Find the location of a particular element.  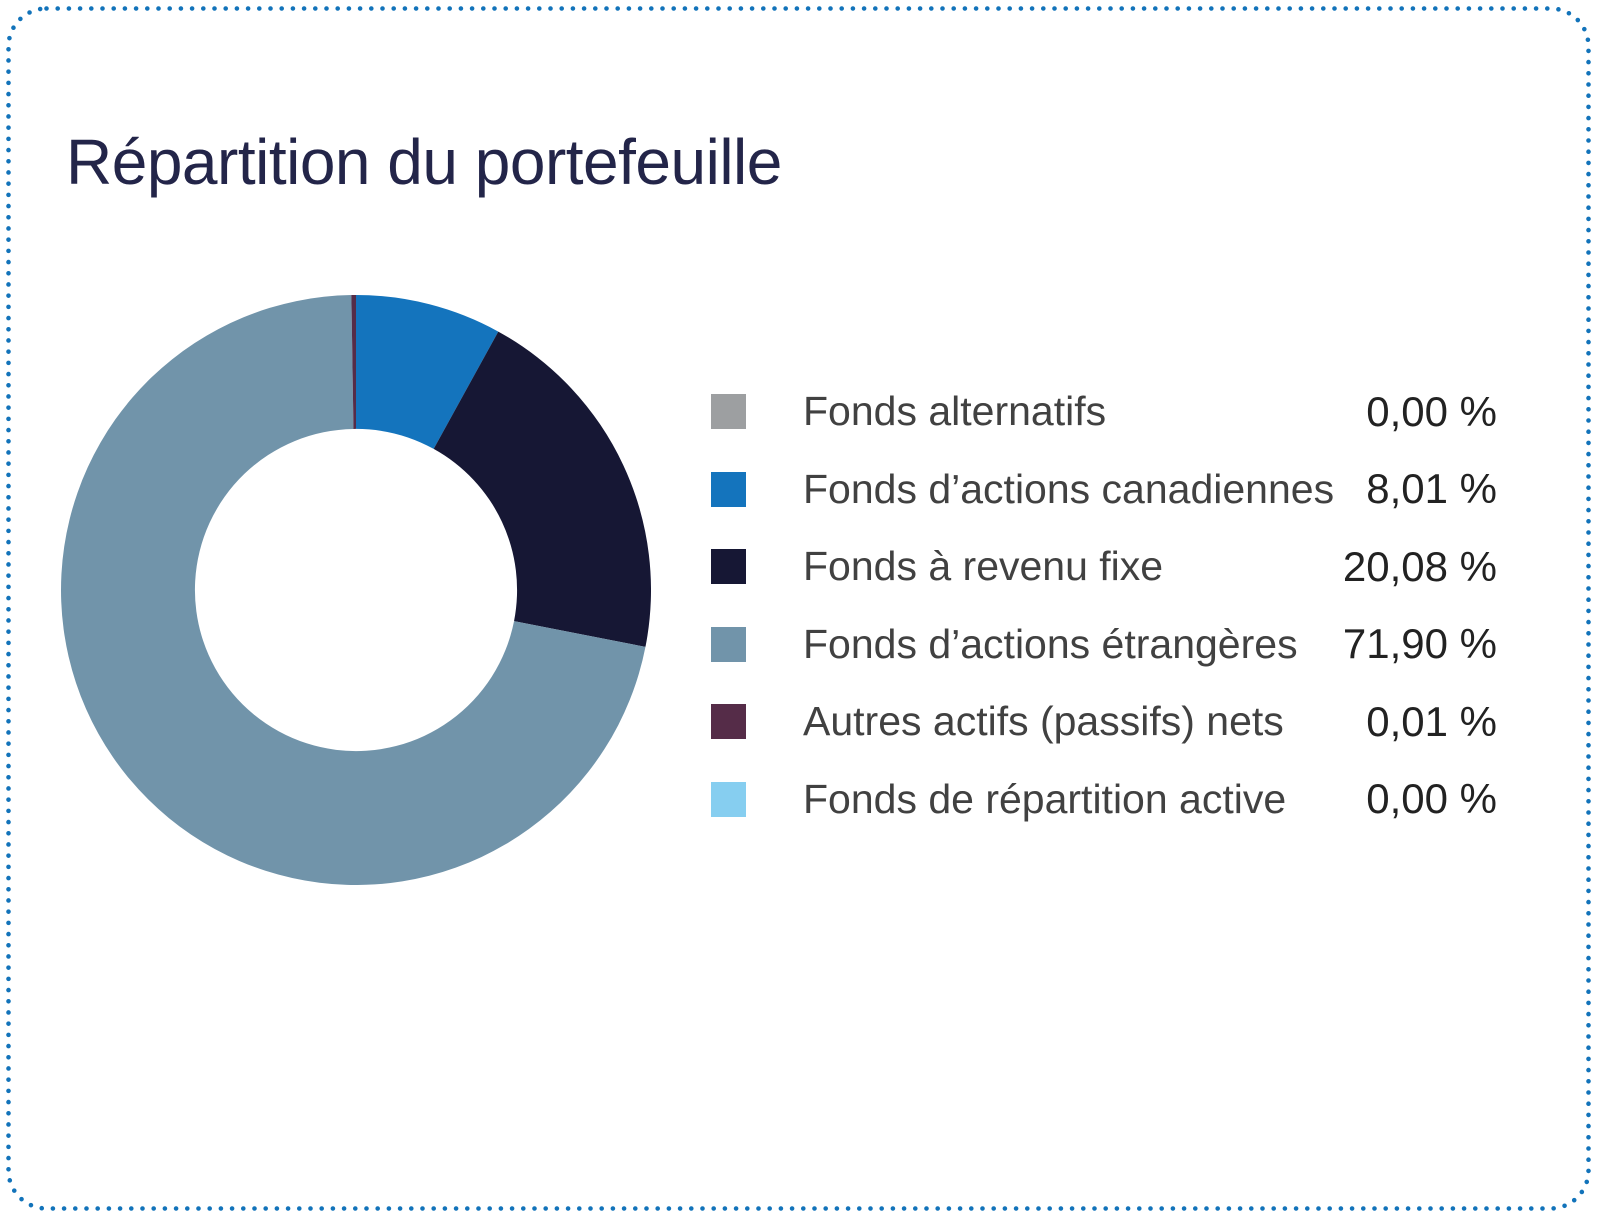

legend-item: Autres actifs (passifs) nets 0,01 % is located at coordinates (1104, 722).